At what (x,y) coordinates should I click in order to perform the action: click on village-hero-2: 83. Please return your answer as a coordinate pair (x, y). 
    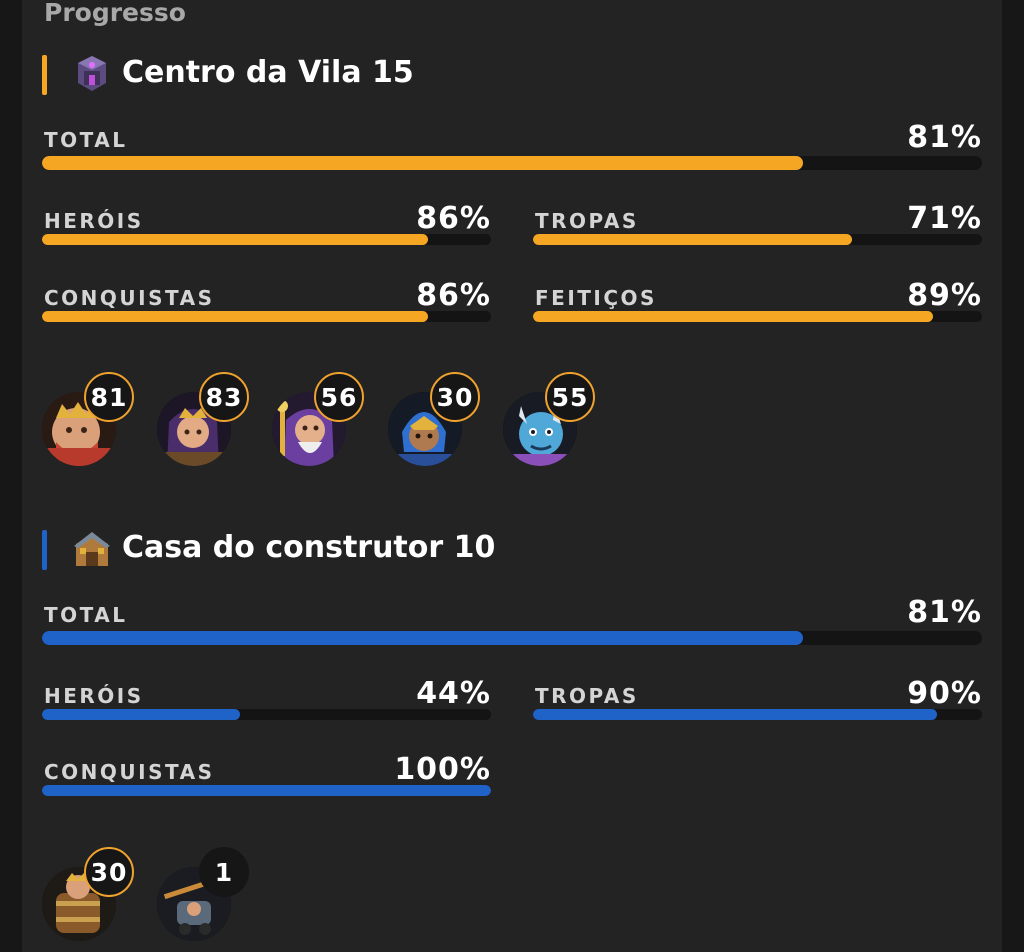
    Looking at the image, I should click on (207, 422).